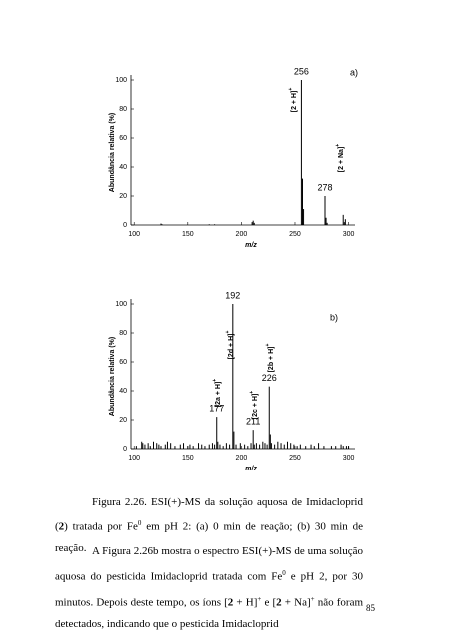 The width and height of the screenshot is (452, 640). Describe the element at coordinates (370, 608) in the screenshot. I see `page-number: 85` at that location.